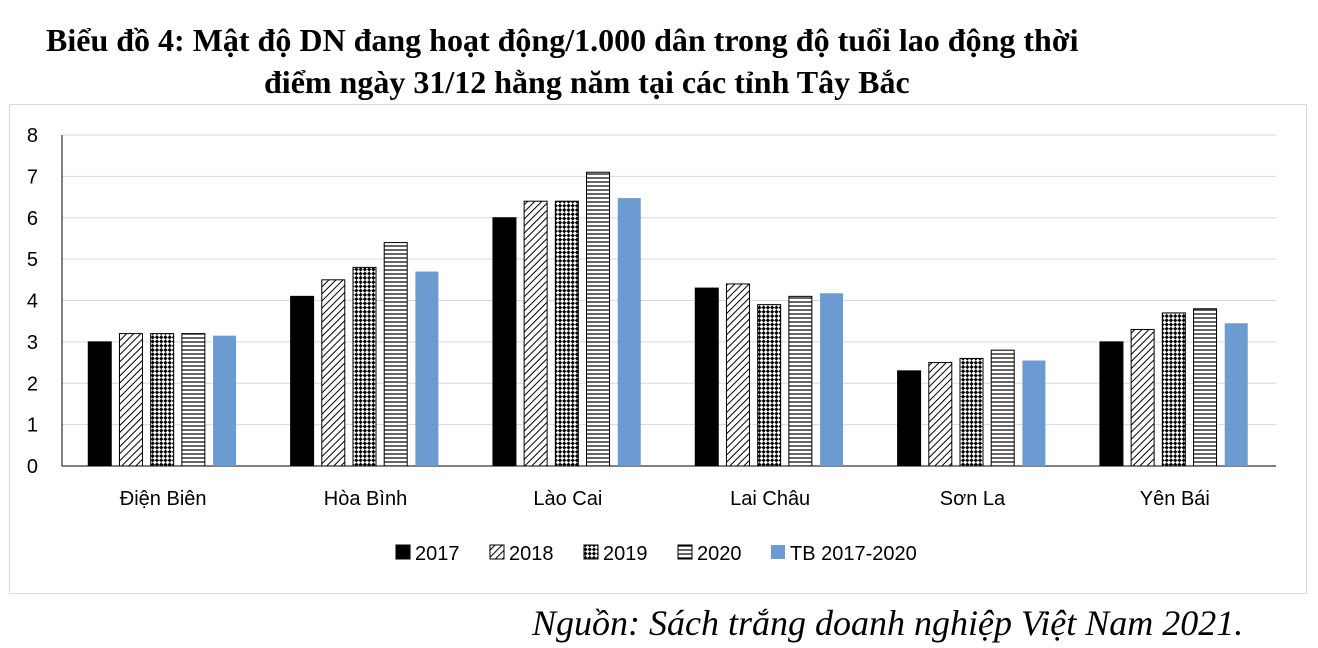 This screenshot has width=1318, height=648. What do you see at coordinates (531, 554) in the screenshot?
I see `legend-label: 2018` at bounding box center [531, 554].